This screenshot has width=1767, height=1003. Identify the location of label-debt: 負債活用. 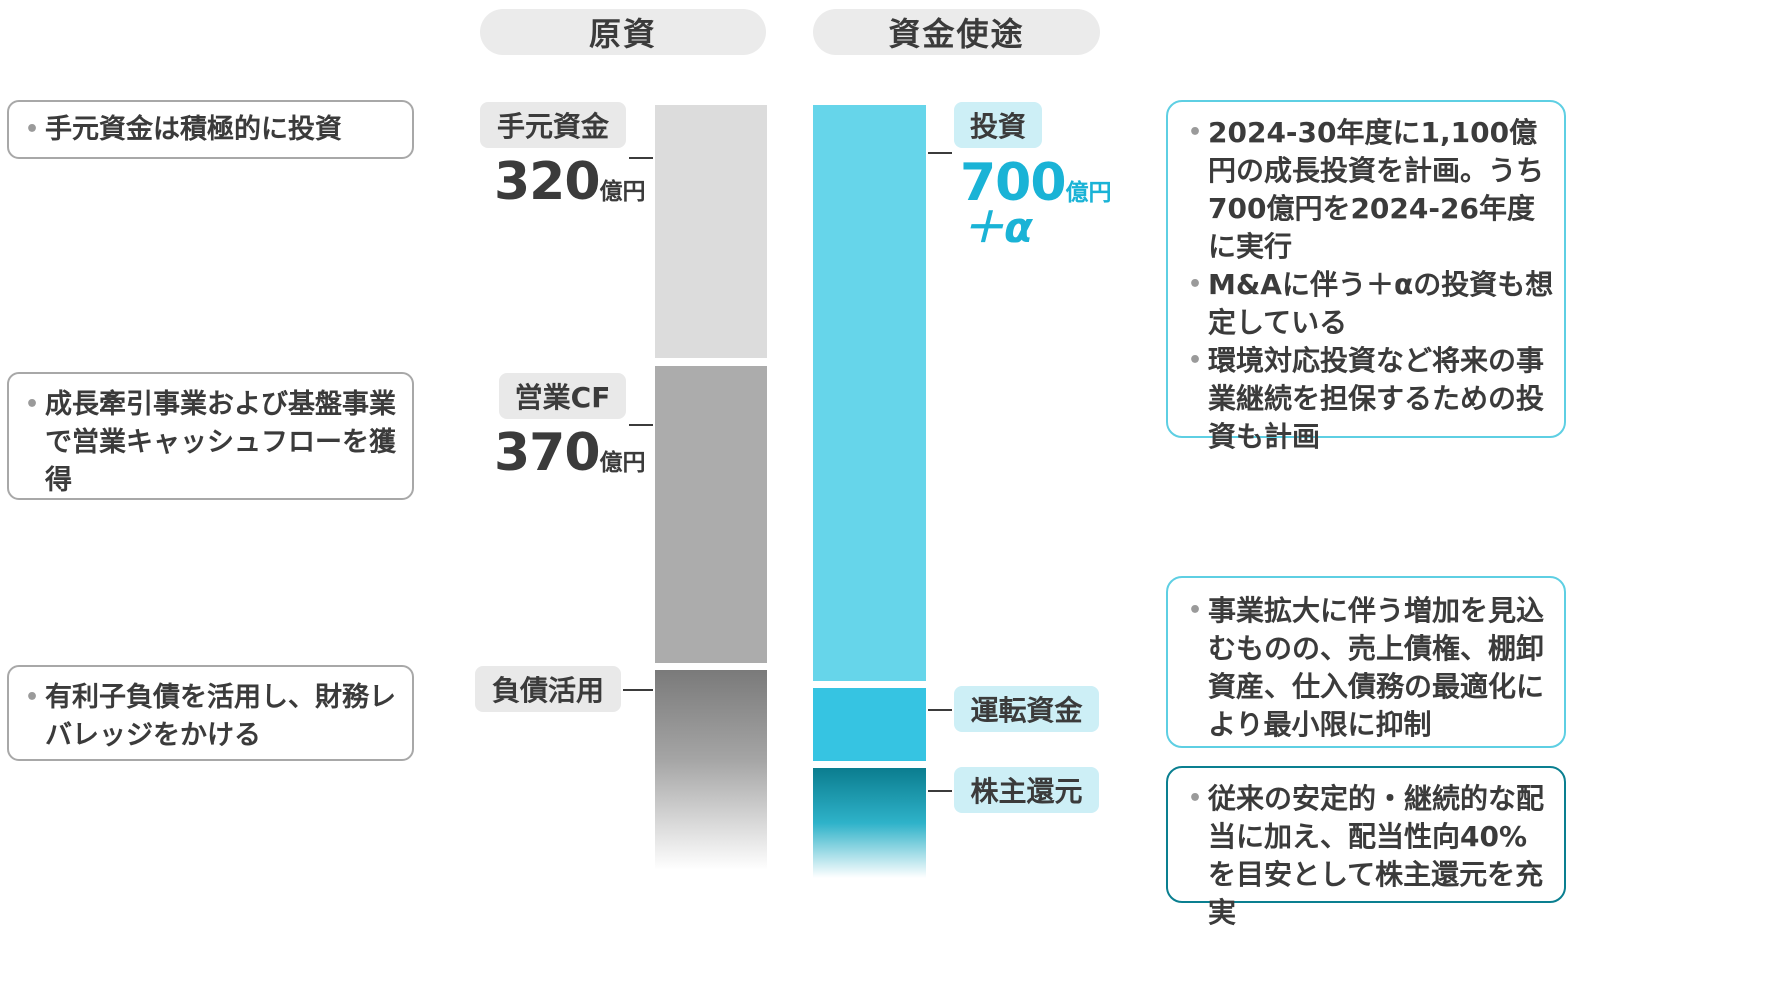
(548, 689).